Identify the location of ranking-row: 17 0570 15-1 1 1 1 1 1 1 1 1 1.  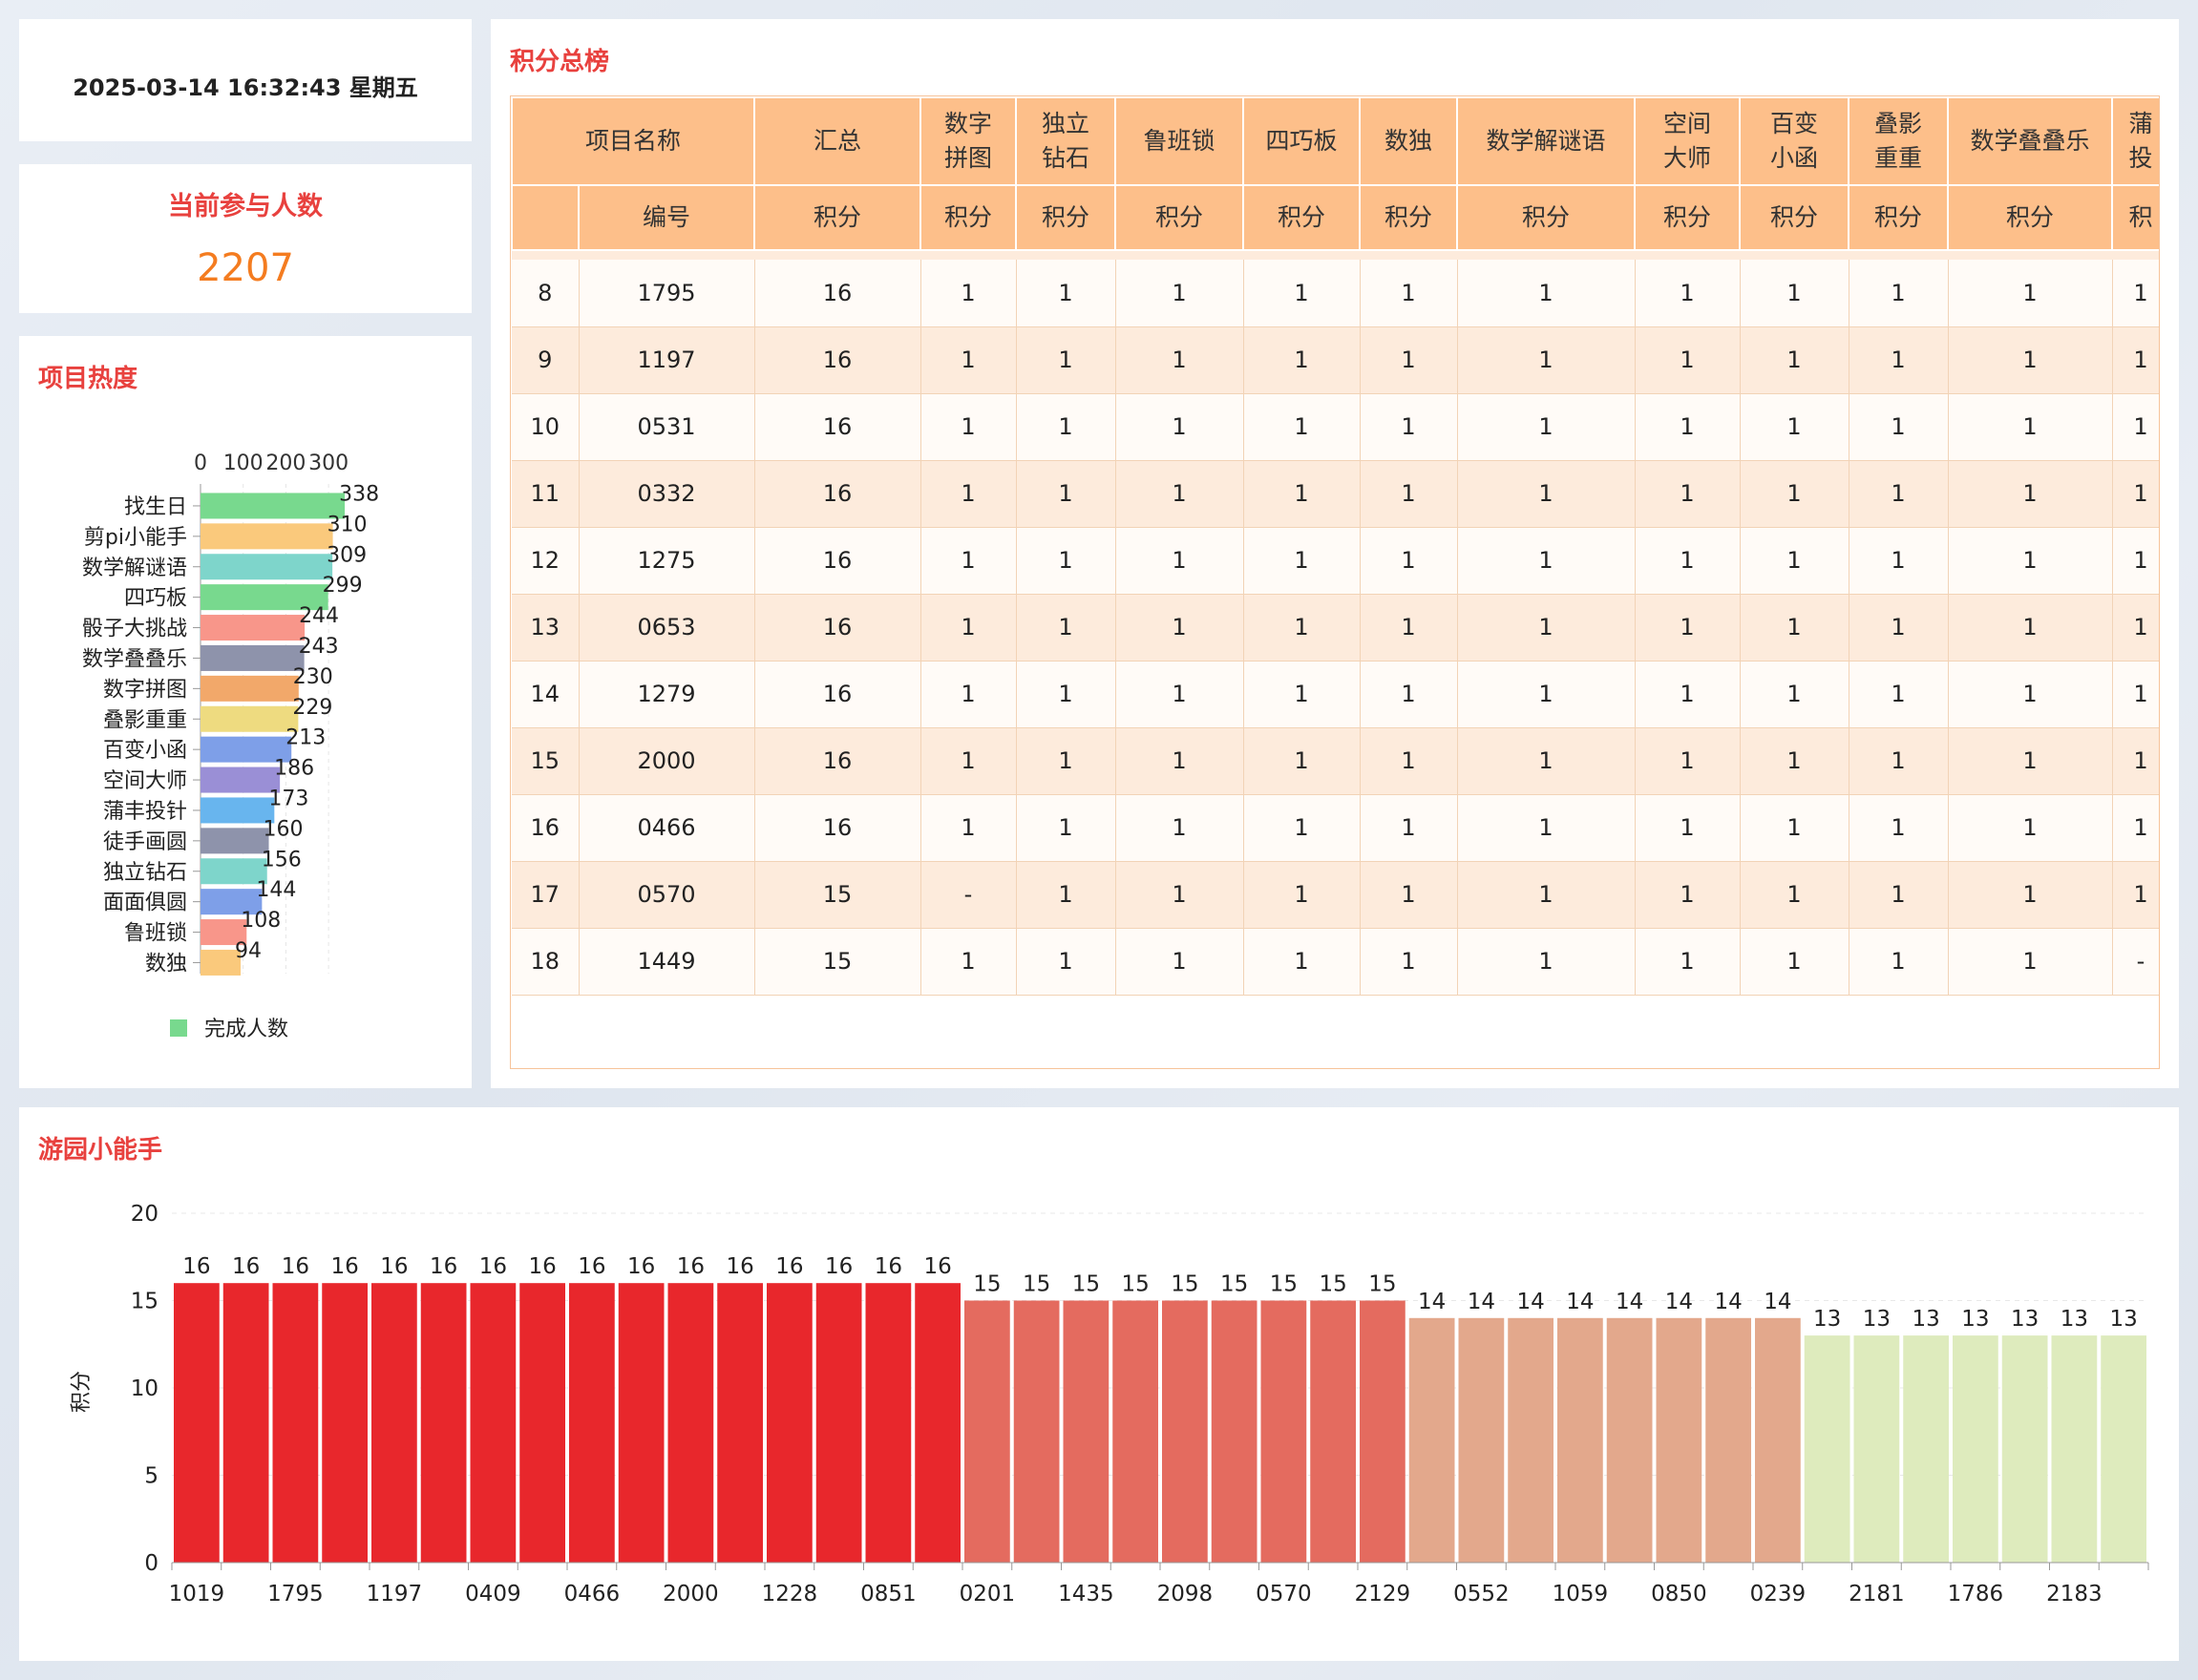
(1335, 895).